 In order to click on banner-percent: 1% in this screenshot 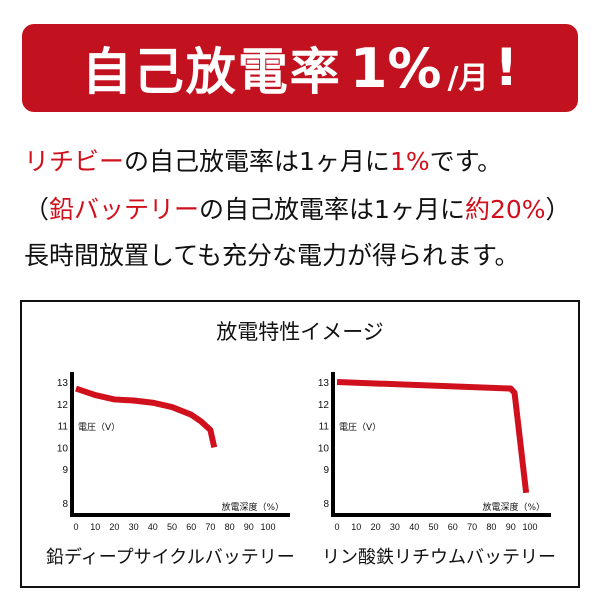, I will do `click(395, 68)`.